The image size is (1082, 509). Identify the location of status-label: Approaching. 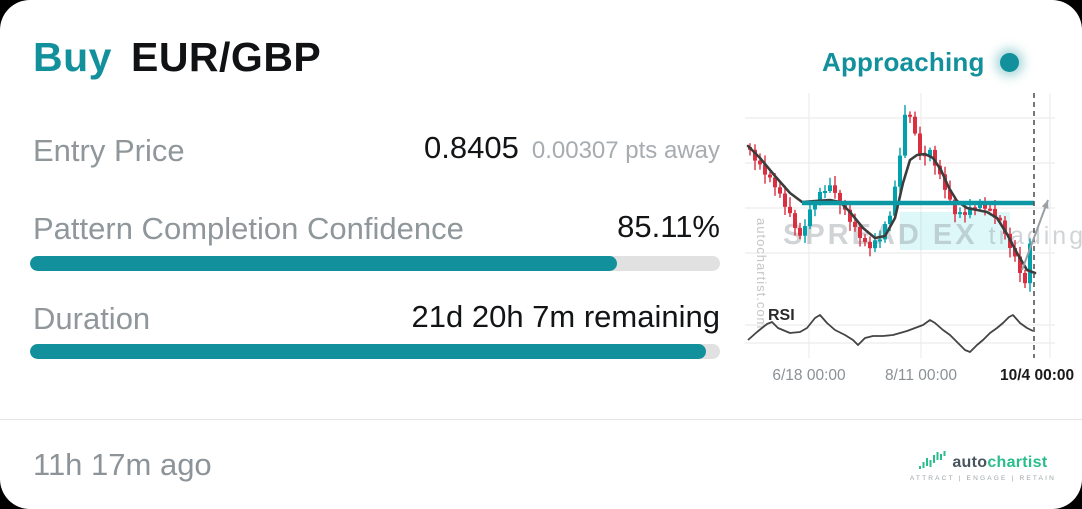
(903, 62).